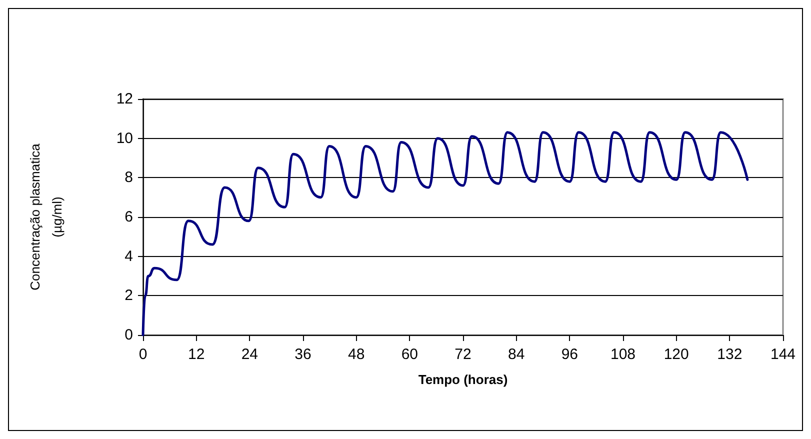 This screenshot has width=811, height=439. Describe the element at coordinates (143, 354) in the screenshot. I see `x-tick-label: 0` at that location.